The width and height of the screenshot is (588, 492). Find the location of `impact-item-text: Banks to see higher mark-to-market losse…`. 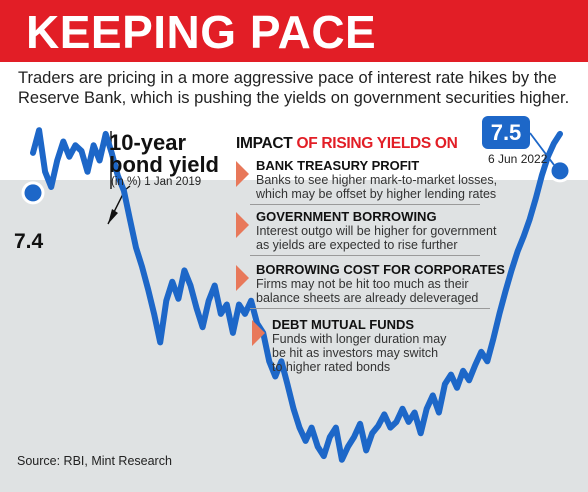

impact-item-text: Banks to see higher mark-to-market losse… is located at coordinates (376, 187).